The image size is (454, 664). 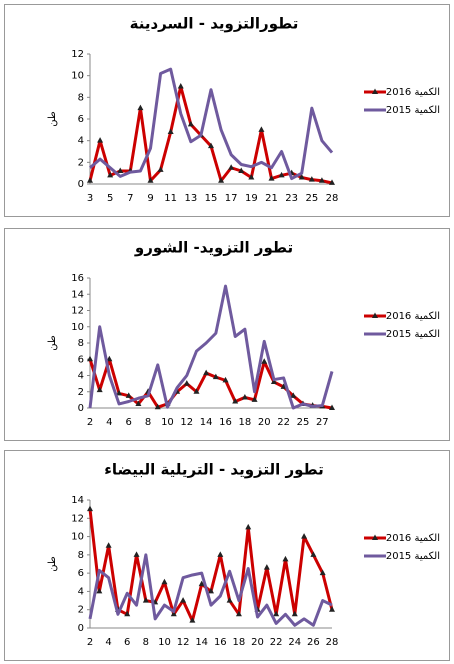 What do you see at coordinates (225, 422) in the screenshot?
I see `x-tick-label: 16` at bounding box center [225, 422].